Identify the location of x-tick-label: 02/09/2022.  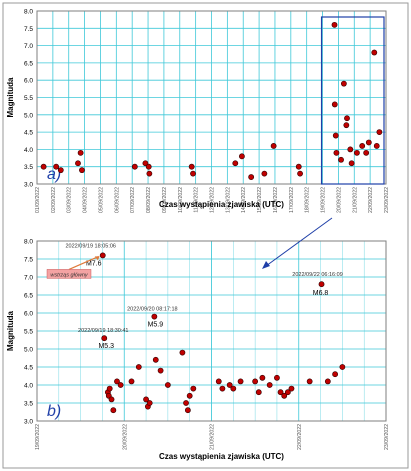
(54, 200).